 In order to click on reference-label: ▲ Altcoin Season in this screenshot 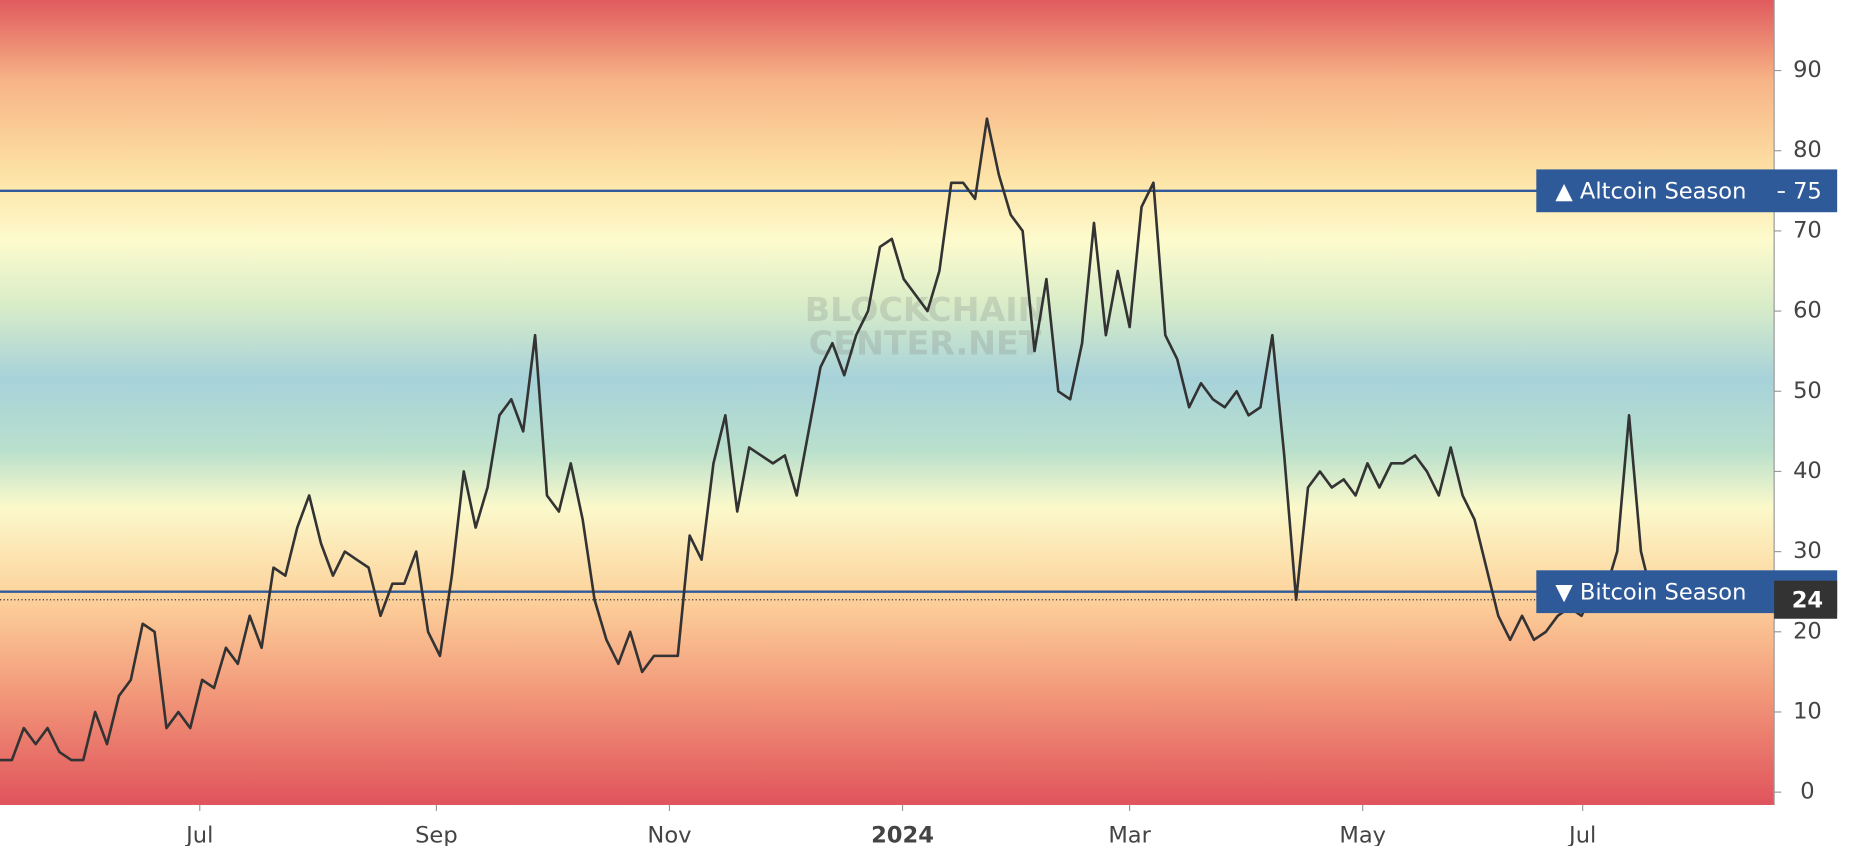, I will do `click(1650, 192)`.